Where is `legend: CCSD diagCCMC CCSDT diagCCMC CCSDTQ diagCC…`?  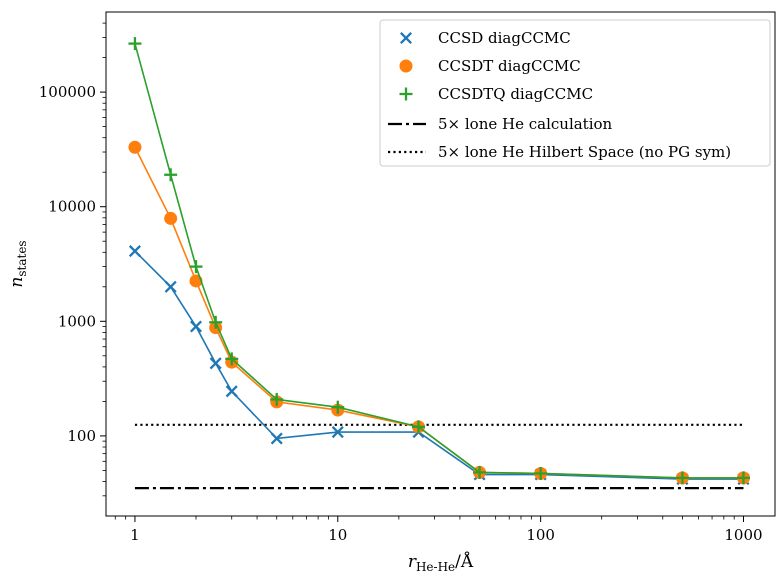 legend: CCSD diagCCMC CCSDT diagCCMC CCSDTQ diagCC… is located at coordinates (575, 93).